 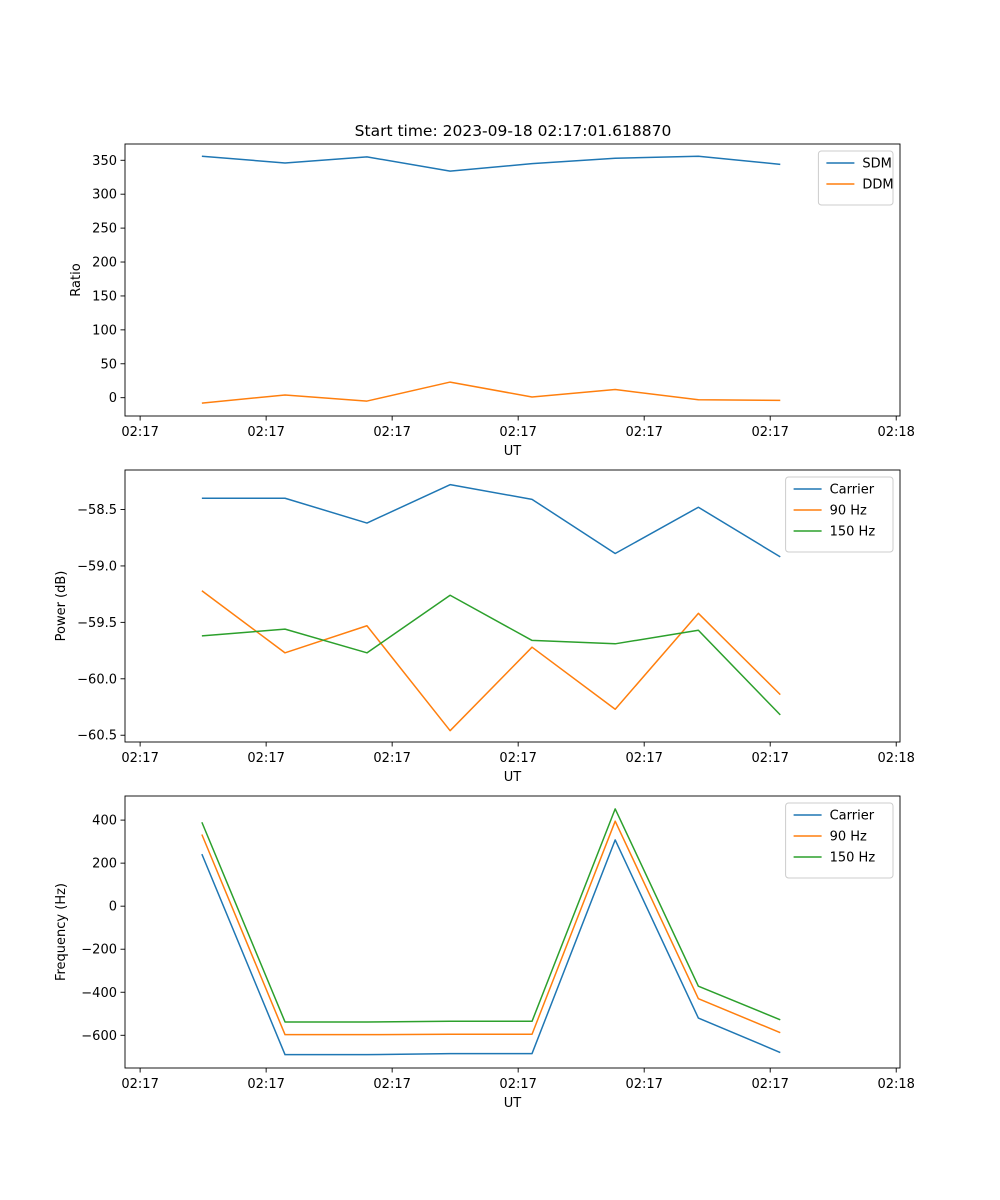 What do you see at coordinates (104, 161) in the screenshot?
I see `y-tick-label: 350` at bounding box center [104, 161].